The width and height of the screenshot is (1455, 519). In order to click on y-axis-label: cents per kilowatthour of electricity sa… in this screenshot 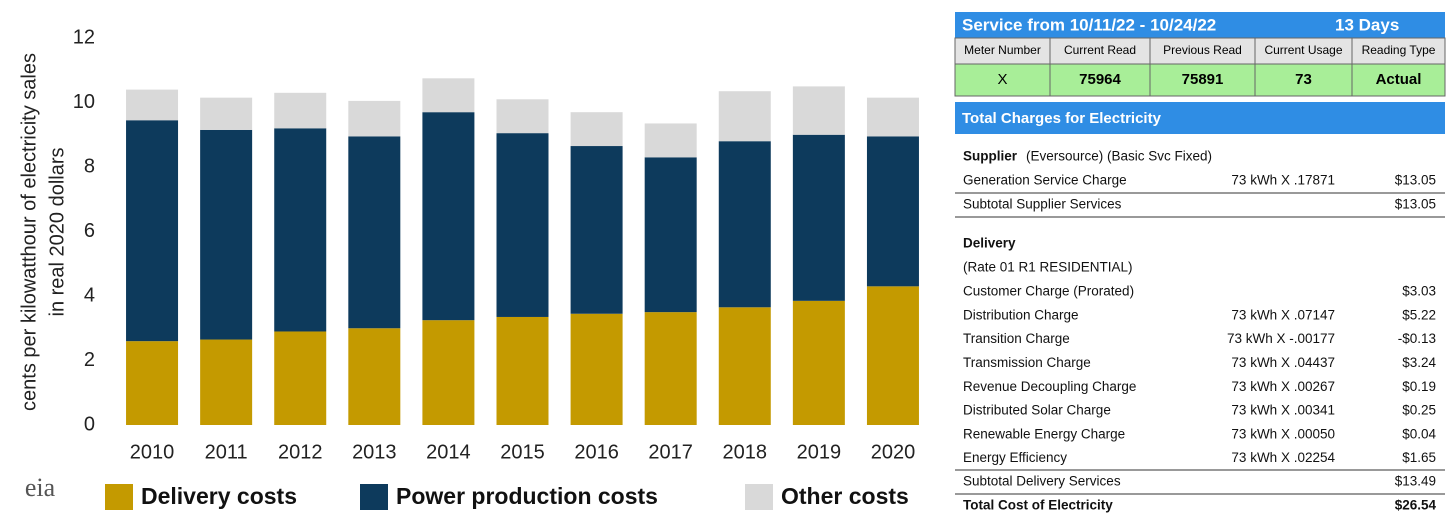, I will do `click(29, 232)`.